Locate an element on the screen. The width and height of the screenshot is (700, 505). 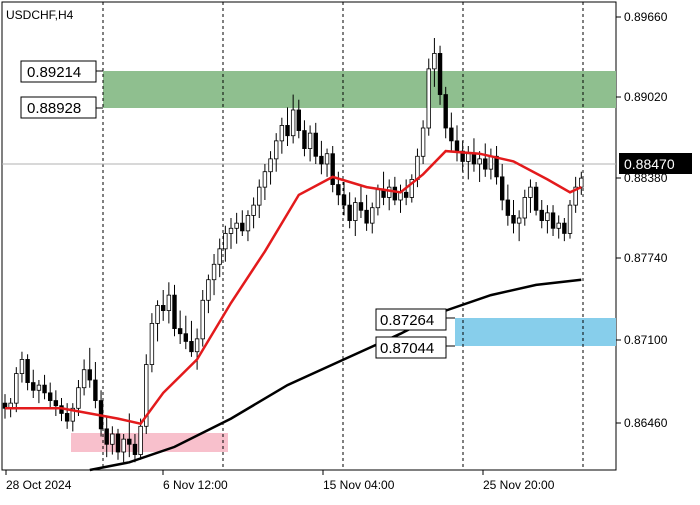
zone-label-box is located at coordinates (411, 319).